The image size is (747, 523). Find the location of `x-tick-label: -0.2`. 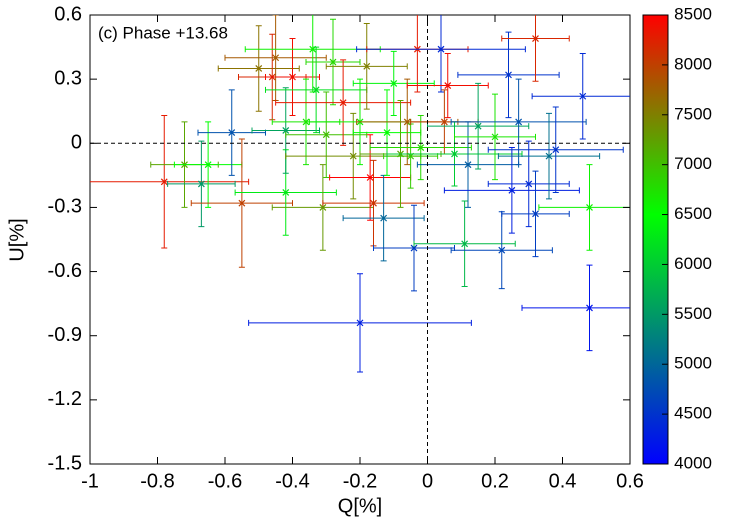

x-tick-label: -0.2 is located at coordinates (360, 481).